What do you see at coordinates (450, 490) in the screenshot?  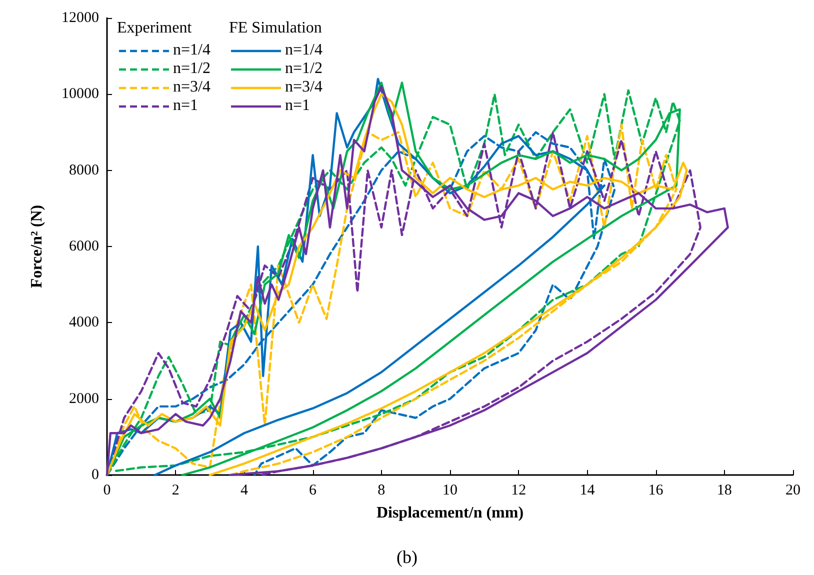 I see `x-tick-label: 10` at bounding box center [450, 490].